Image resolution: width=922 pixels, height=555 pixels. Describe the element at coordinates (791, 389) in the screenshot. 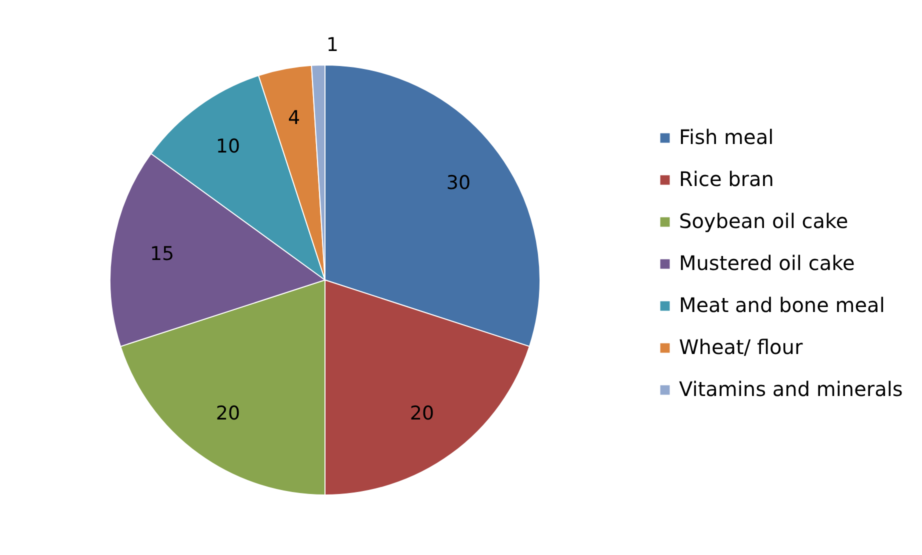

I see `legend-label: Vitamins and minerals` at that location.